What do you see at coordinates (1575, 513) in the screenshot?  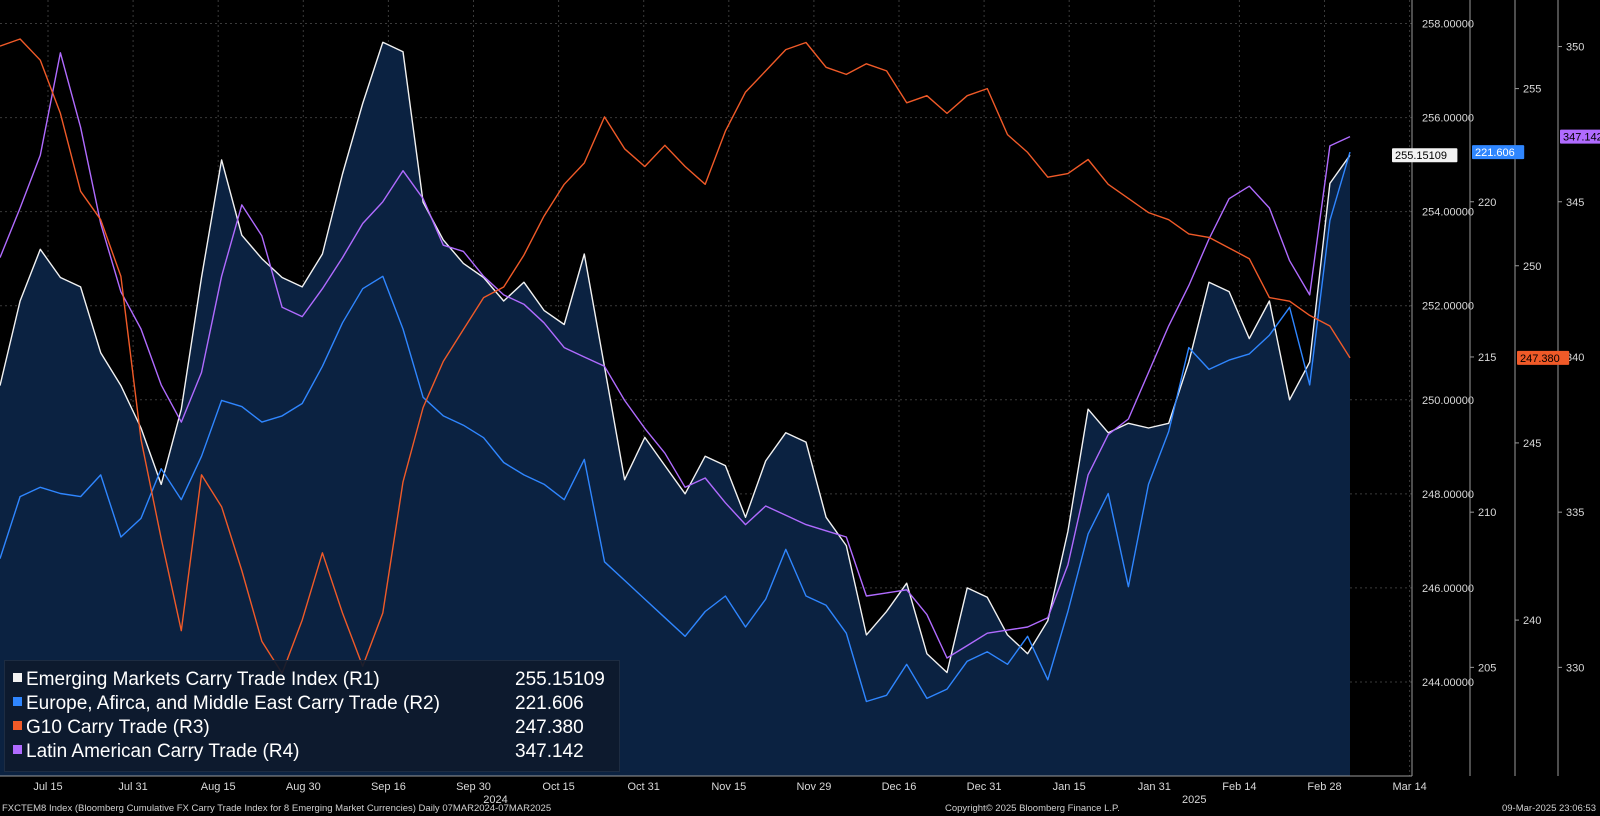 I see `r4-tick-label: 335` at bounding box center [1575, 513].